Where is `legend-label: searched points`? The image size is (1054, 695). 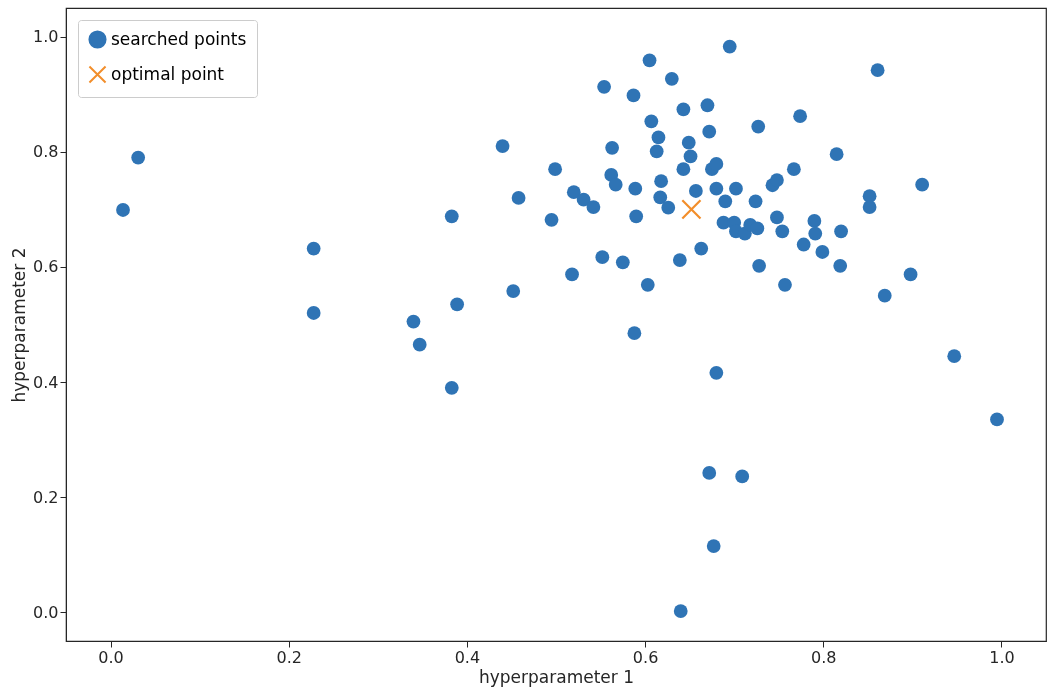
legend-label: searched points is located at coordinates (179, 38).